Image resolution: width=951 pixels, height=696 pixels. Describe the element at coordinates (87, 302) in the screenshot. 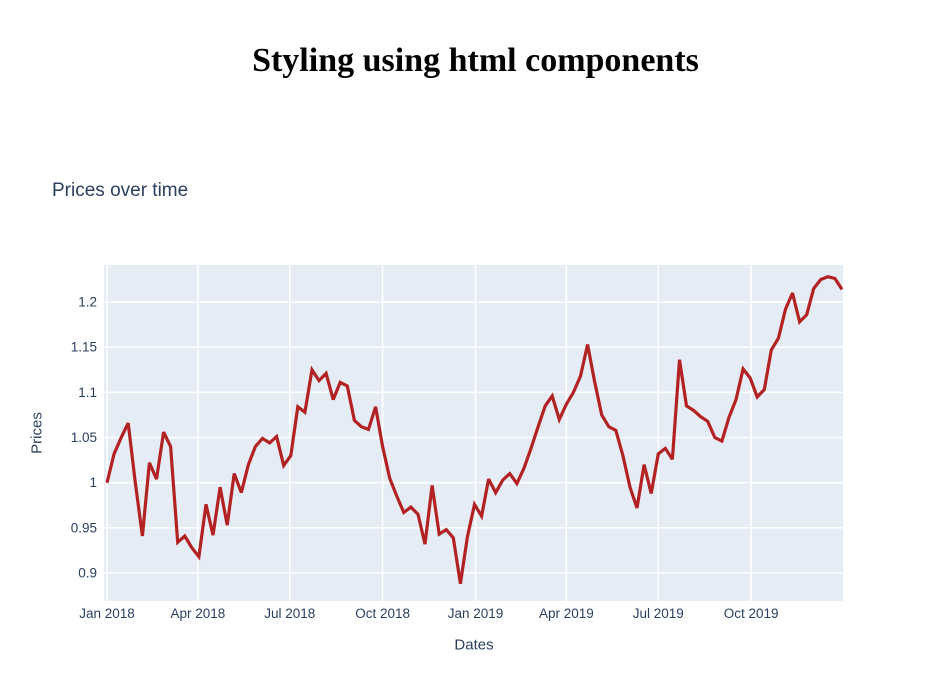

I see `y-tick-label: 1.2` at that location.